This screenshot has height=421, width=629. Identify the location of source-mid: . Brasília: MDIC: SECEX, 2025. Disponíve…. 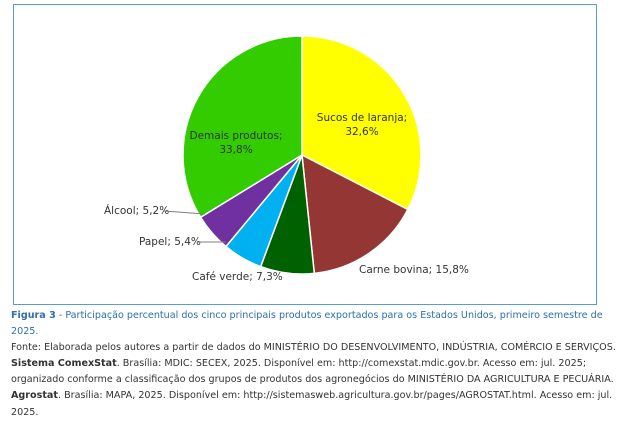
(312, 372).